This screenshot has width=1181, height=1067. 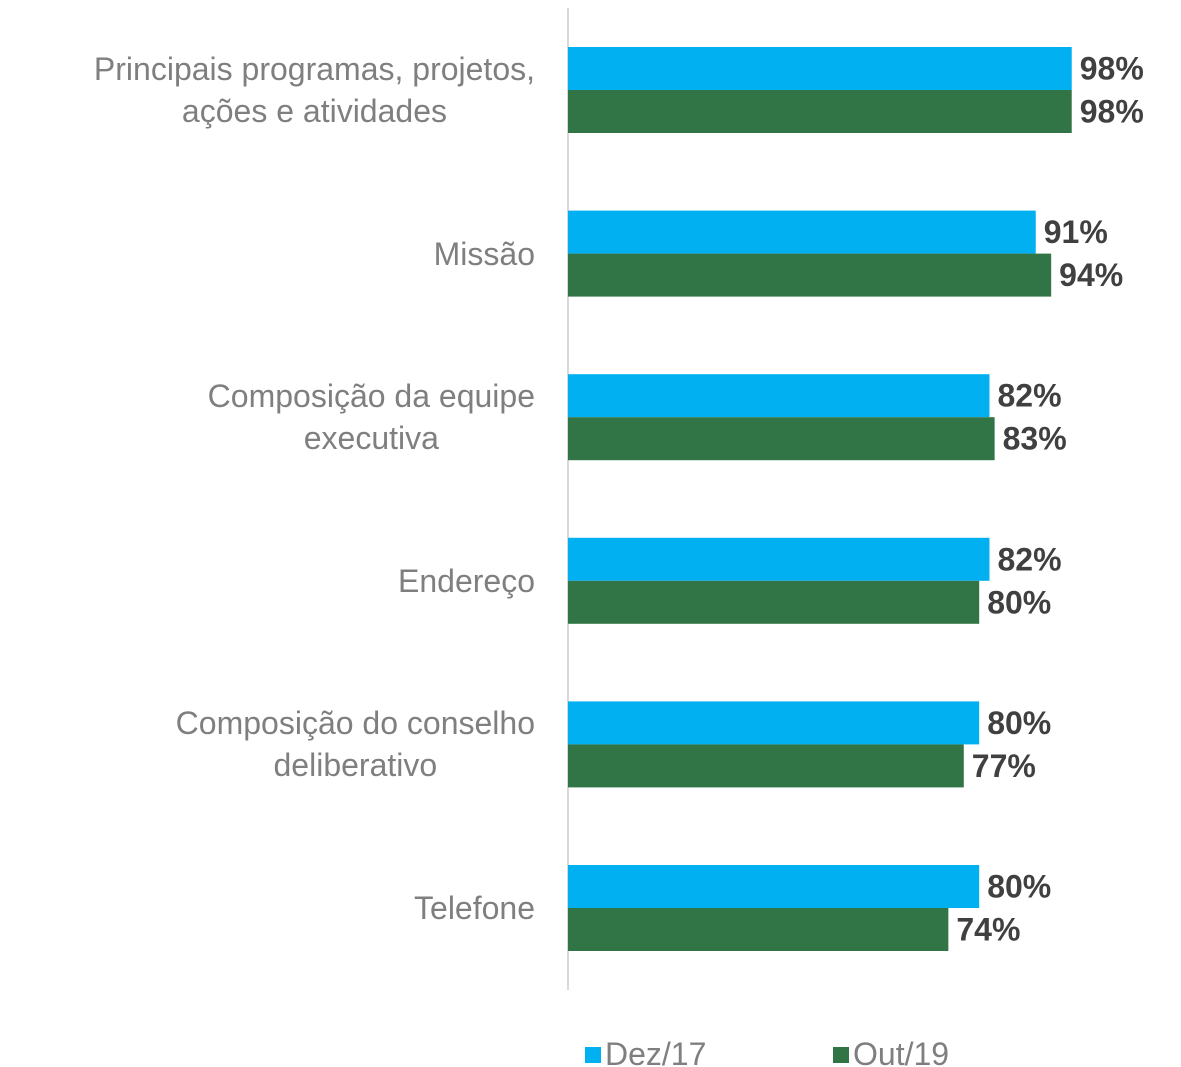 What do you see at coordinates (656, 1051) in the screenshot?
I see `legend-label: Dez/17` at bounding box center [656, 1051].